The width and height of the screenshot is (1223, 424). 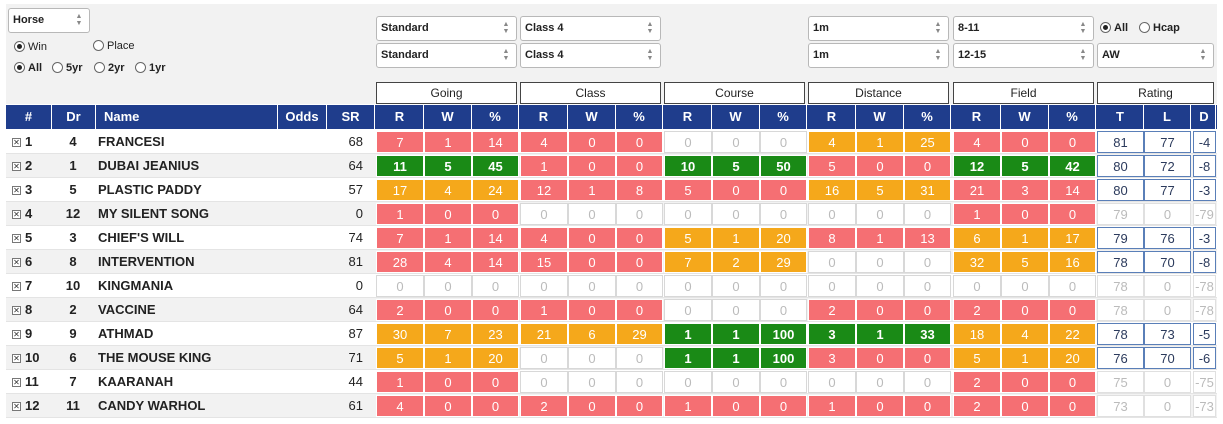 I want to click on period-1yr-radio: 1yr, so click(x=150, y=68).